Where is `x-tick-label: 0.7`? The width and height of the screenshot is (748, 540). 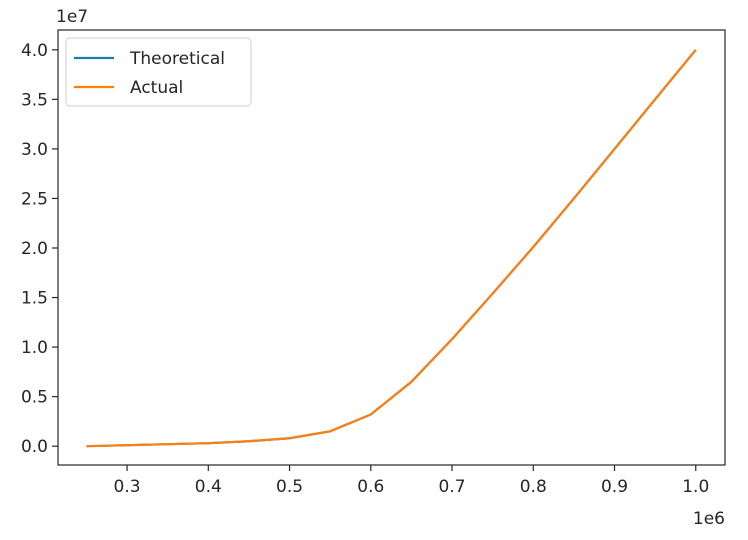 x-tick-label: 0.7 is located at coordinates (452, 487).